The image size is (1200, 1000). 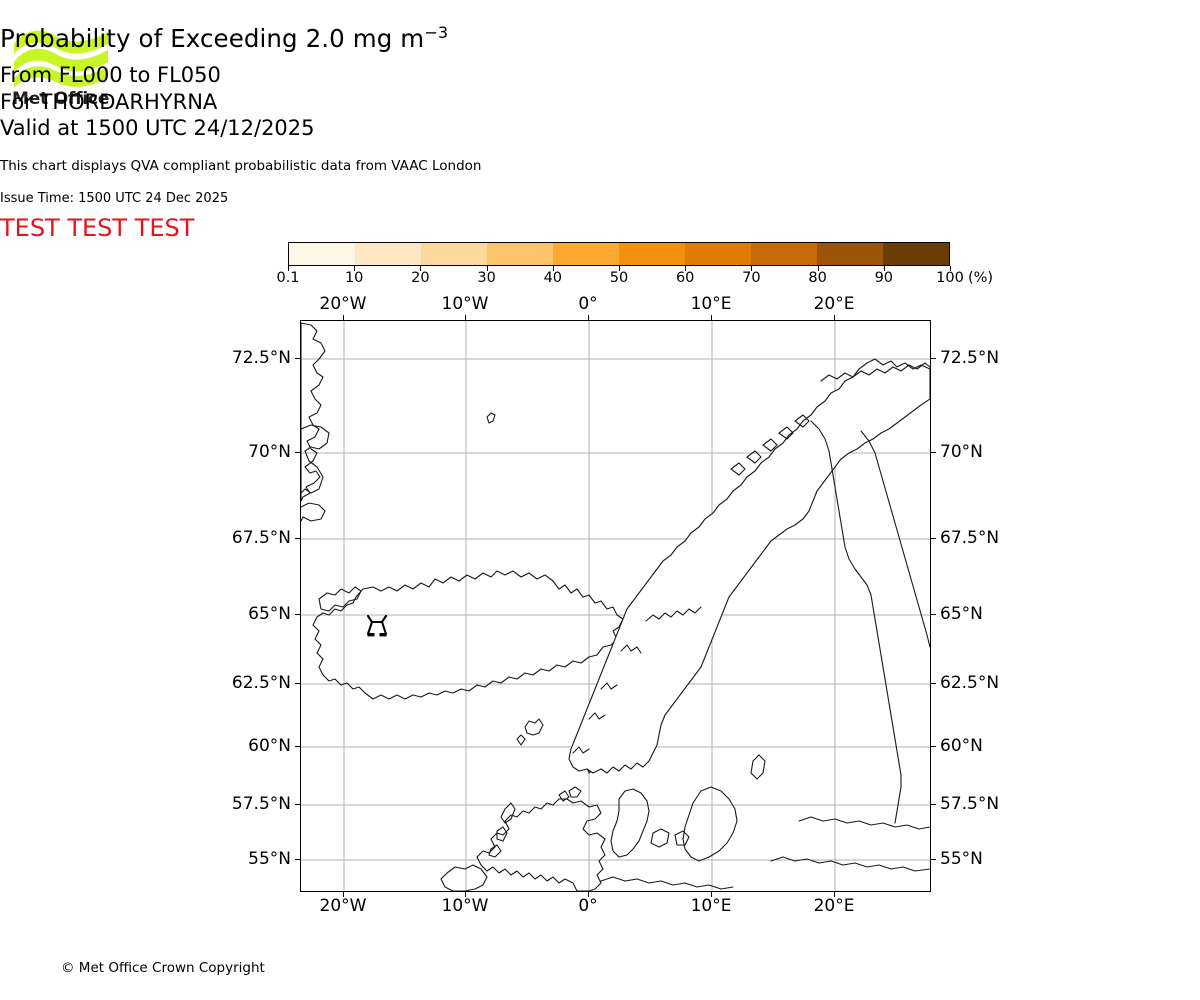 What do you see at coordinates (970, 538) in the screenshot?
I see `lat-axis-label-right-67.5°N: 67.5°N` at bounding box center [970, 538].